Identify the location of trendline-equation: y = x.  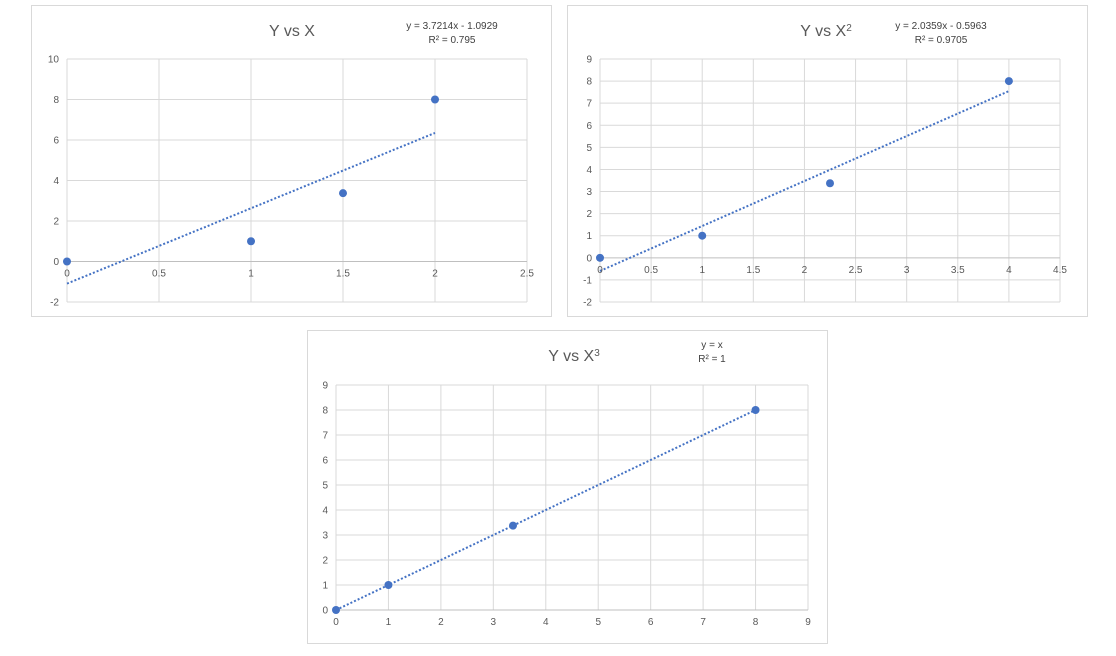
(711, 345).